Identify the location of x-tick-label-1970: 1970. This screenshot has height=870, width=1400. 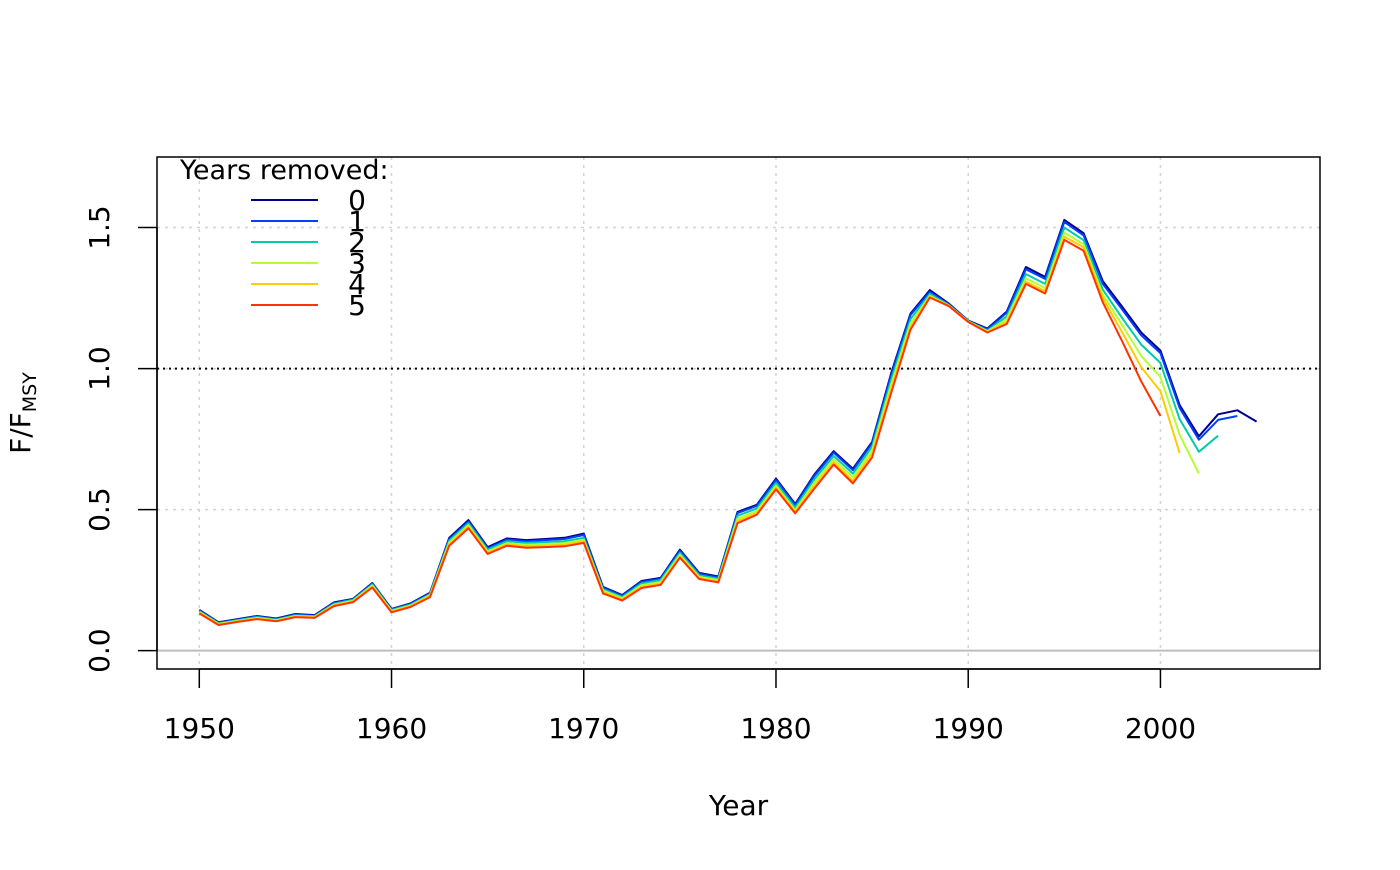
(583, 728).